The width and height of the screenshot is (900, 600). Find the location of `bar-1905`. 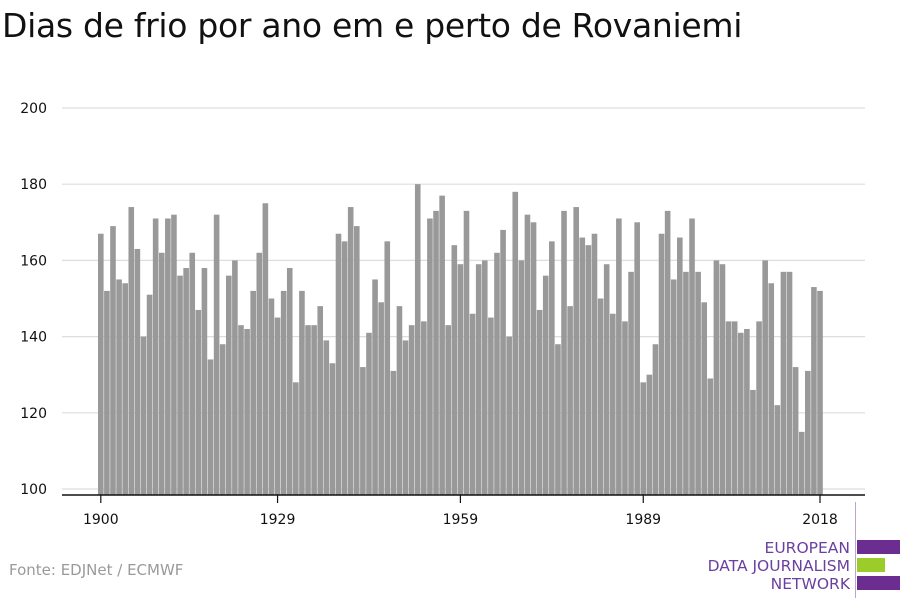

bar-1905 is located at coordinates (131, 351).